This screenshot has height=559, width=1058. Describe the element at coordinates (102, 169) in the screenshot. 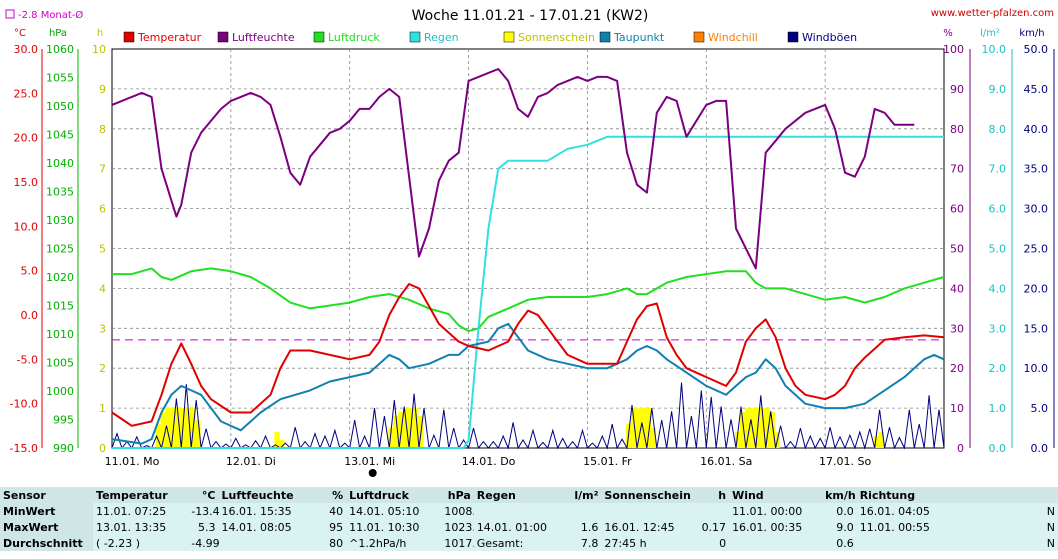

I see `y-tick-label-sunshine: 7` at that location.